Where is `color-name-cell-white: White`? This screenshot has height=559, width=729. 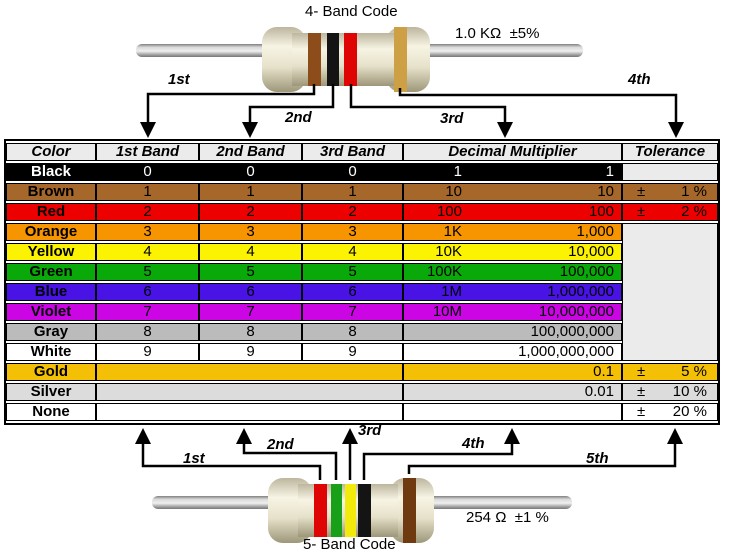
color-name-cell-white: White is located at coordinates (51, 352).